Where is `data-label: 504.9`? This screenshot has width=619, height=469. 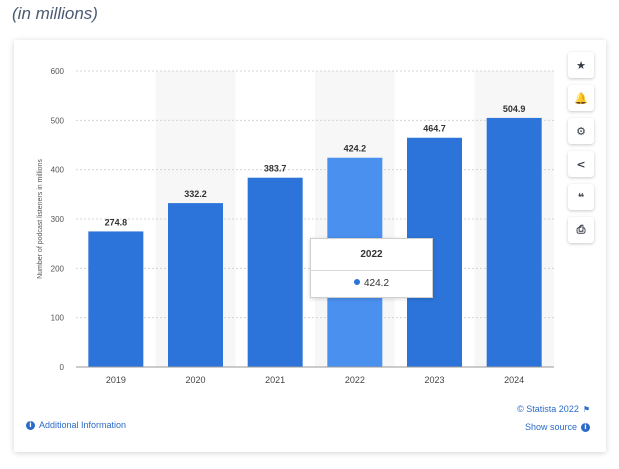 data-label: 504.9 is located at coordinates (514, 109).